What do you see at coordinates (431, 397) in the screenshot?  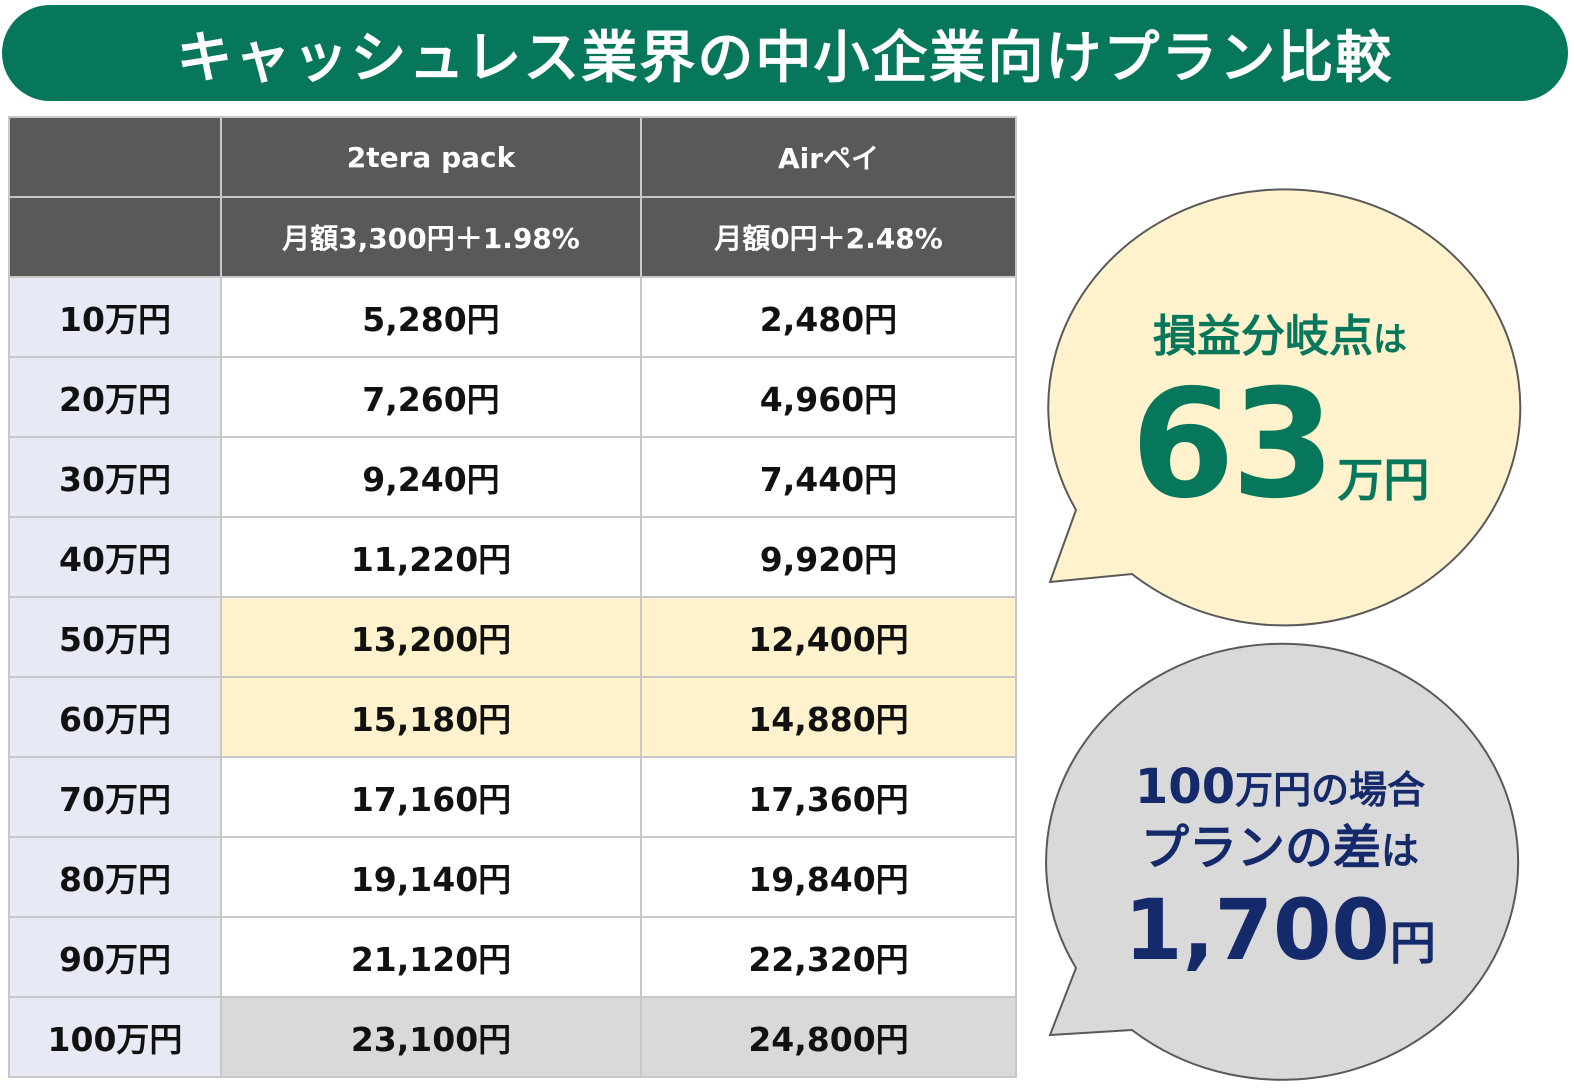 I see `cell-2tera: 7,260円` at bounding box center [431, 397].